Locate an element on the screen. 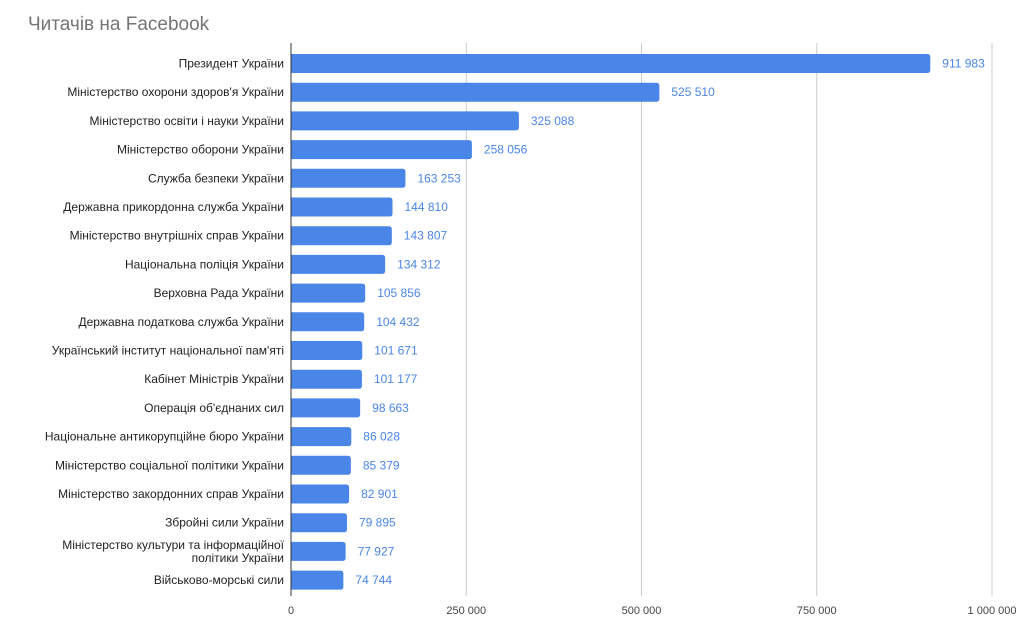 The width and height of the screenshot is (1024, 624). category-label: Служба безпеки України is located at coordinates (216, 178).